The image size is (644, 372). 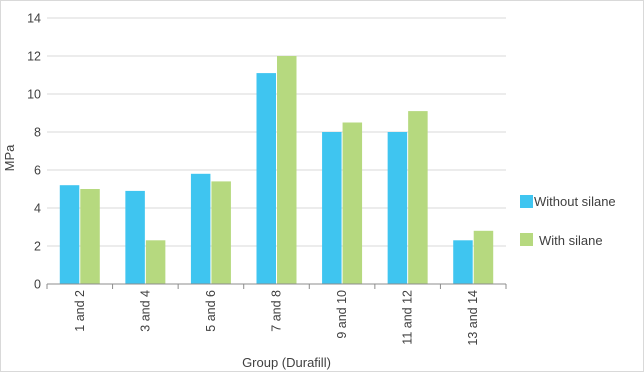 I want to click on y-tick-label: 14, so click(x=34, y=19).